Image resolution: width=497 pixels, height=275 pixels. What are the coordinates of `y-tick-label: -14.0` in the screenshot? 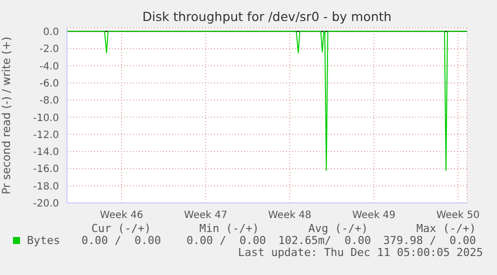 It's located at (46, 152).